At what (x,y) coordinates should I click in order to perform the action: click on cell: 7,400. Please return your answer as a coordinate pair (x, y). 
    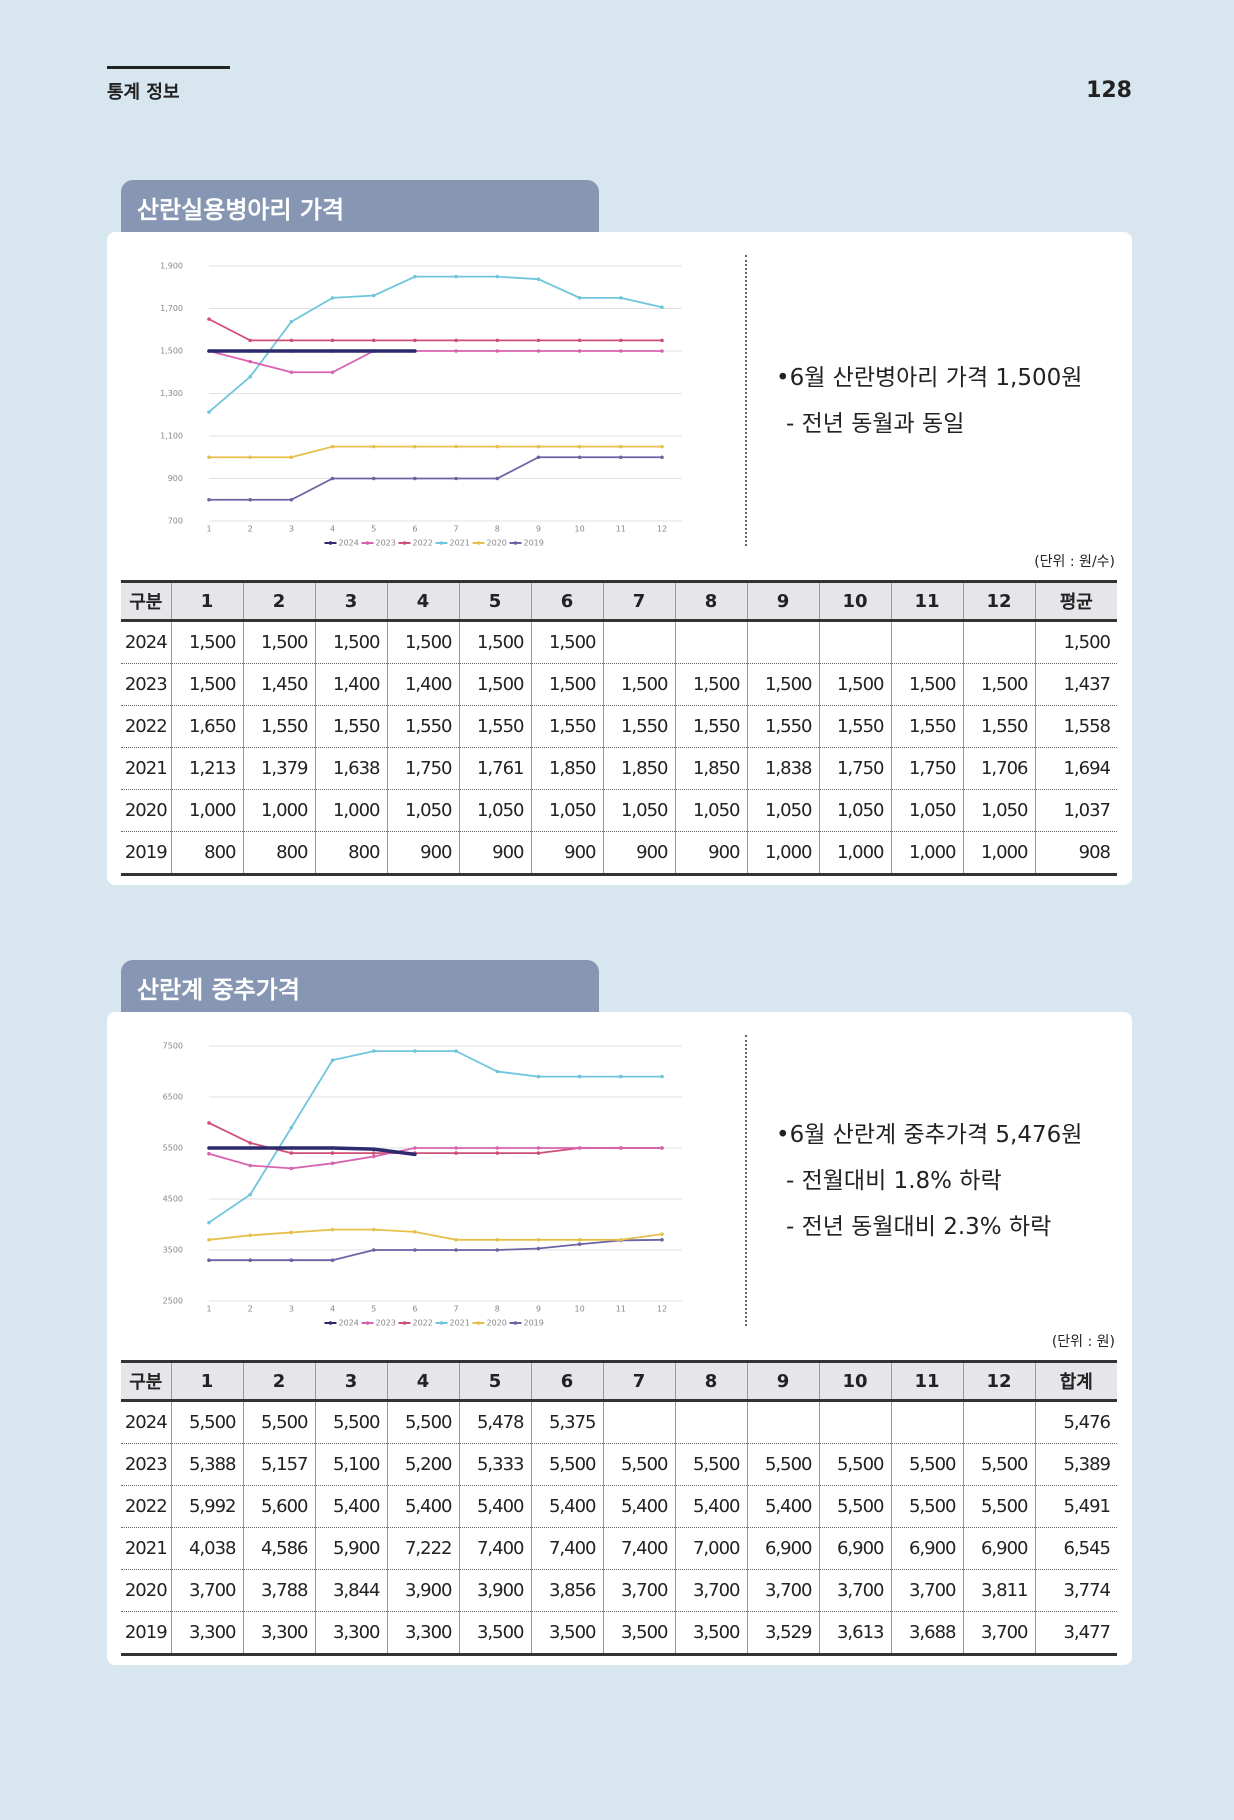
    Looking at the image, I should click on (494, 1548).